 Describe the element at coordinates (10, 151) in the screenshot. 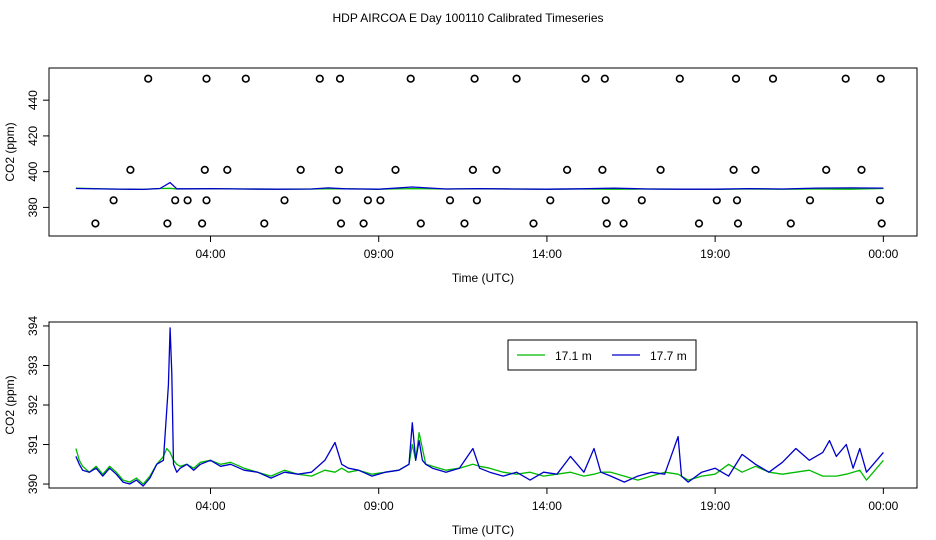

I see `top-y-axis-label: CO2 (ppm)` at that location.